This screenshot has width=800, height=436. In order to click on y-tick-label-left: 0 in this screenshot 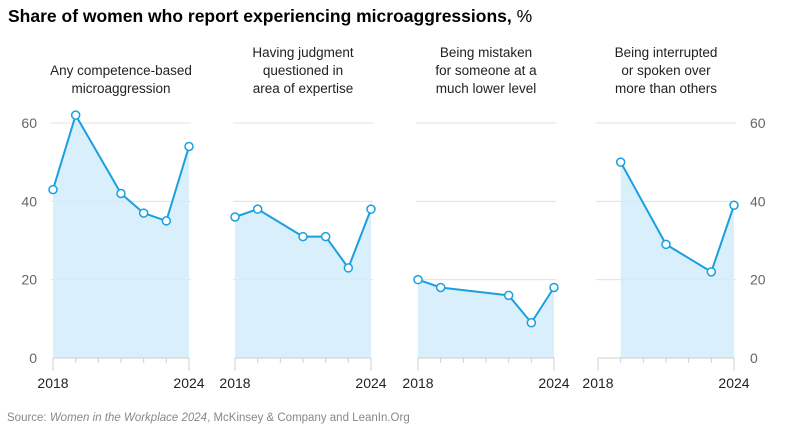, I will do `click(33, 358)`.